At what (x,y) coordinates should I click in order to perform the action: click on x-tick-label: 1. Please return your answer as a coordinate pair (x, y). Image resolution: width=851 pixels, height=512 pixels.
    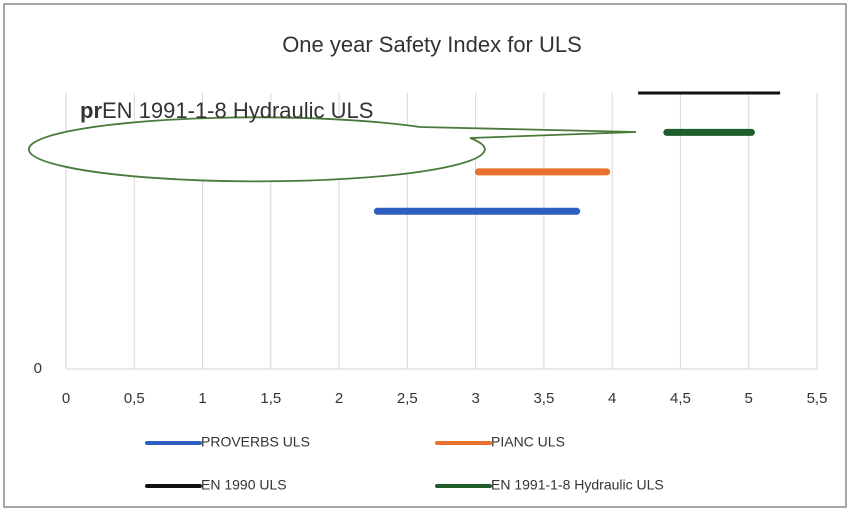
    Looking at the image, I should click on (202, 398).